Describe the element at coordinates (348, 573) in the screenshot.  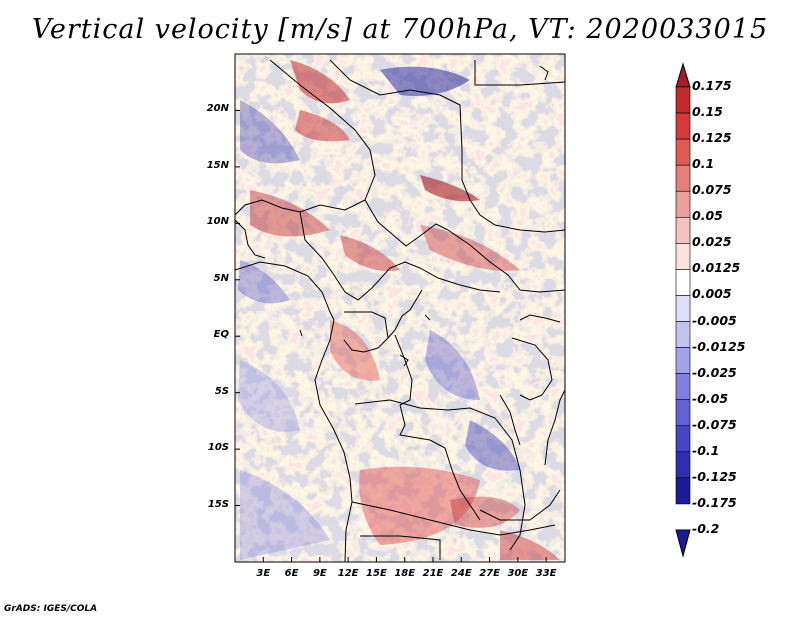
I see `x-tick-label: 12E` at that location.